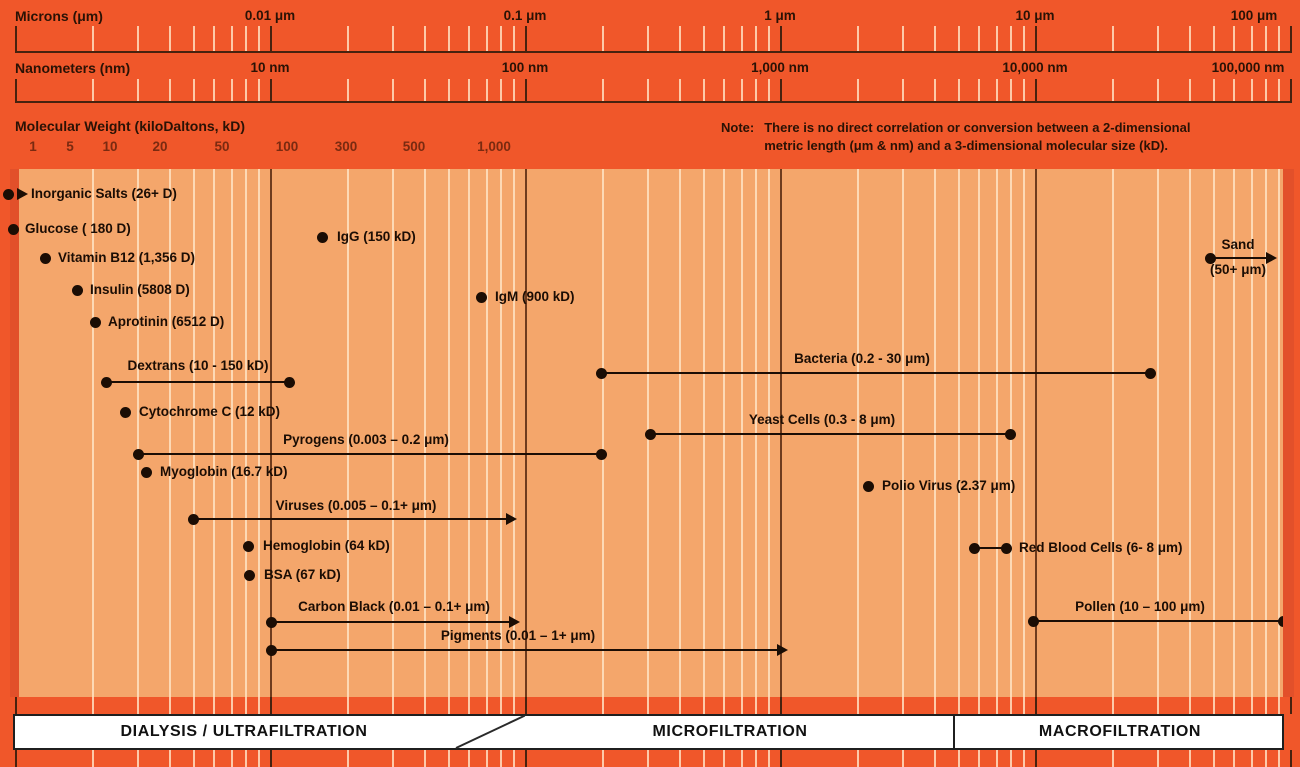 This screenshot has height=767, width=1300. I want to click on item-label: Dextrans (10 - 150 kD), so click(198, 365).